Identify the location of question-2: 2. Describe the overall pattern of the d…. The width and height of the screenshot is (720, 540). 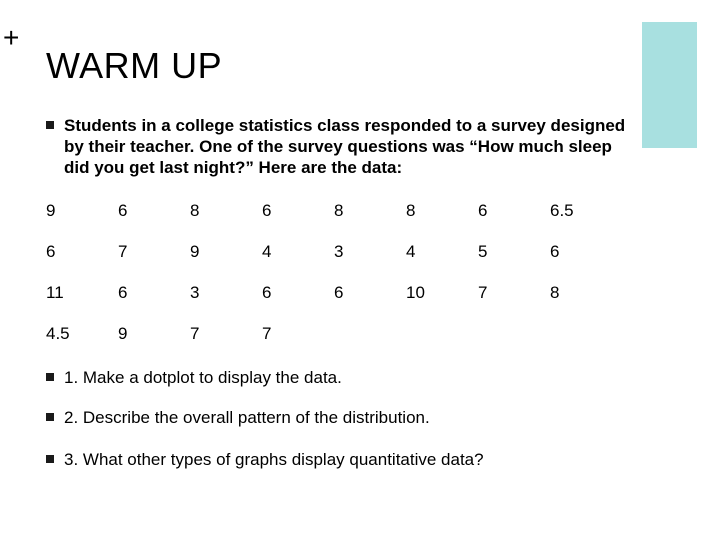
(247, 417).